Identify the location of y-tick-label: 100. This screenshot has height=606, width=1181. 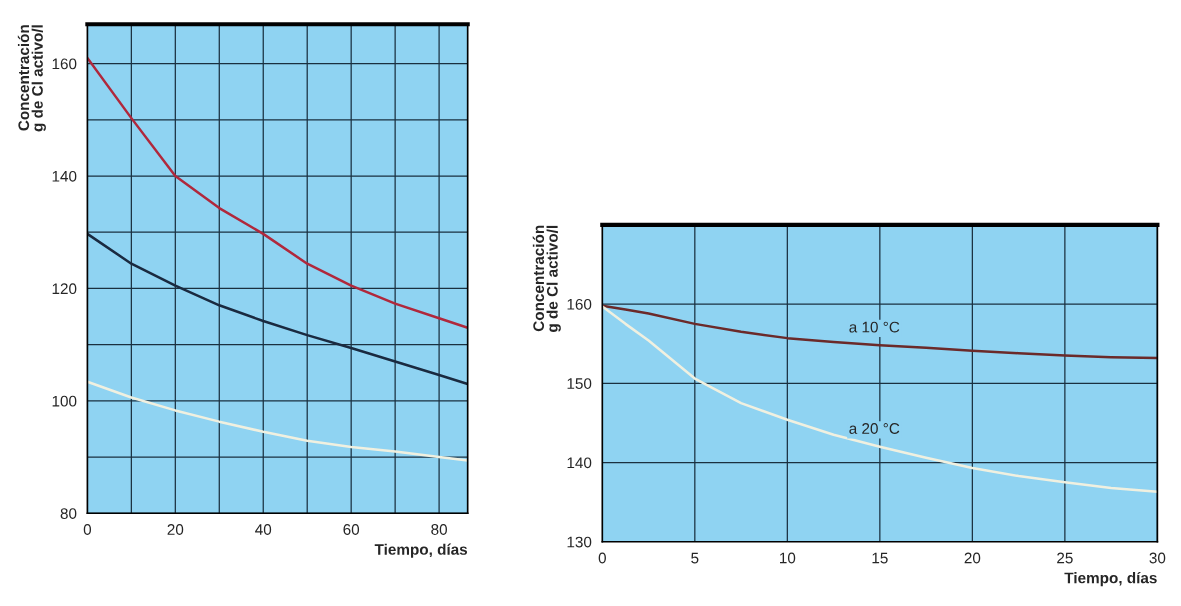
(64, 401).